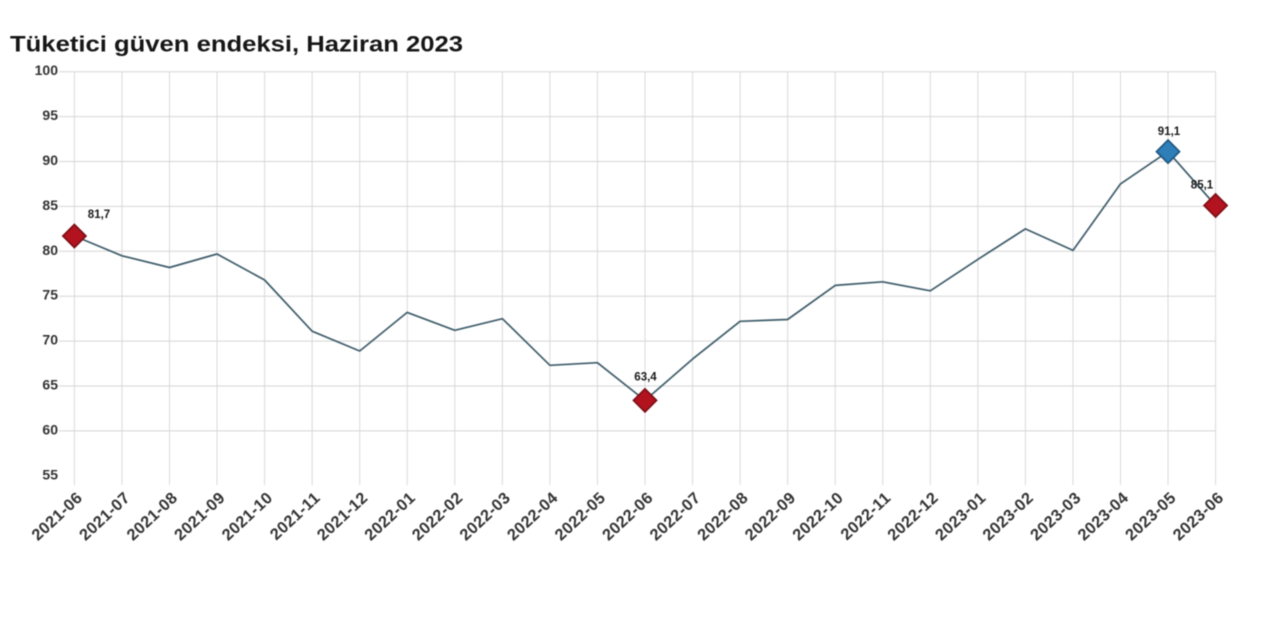 This screenshot has height=636, width=1280. What do you see at coordinates (236, 44) in the screenshot?
I see `svg-text:Tüketici güven endeksi, Hazira: Tüketici güven endeksi, Haziran 2023` at bounding box center [236, 44].